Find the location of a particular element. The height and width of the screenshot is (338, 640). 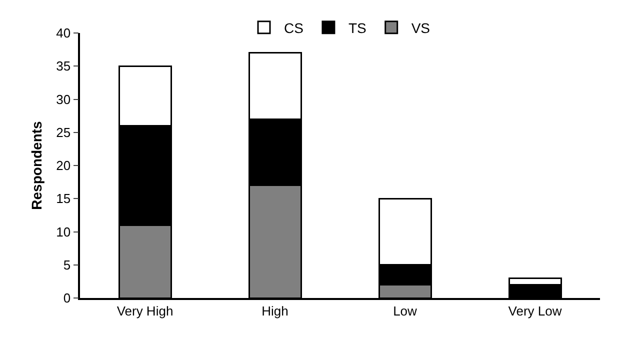

legend-label: VS is located at coordinates (420, 28).